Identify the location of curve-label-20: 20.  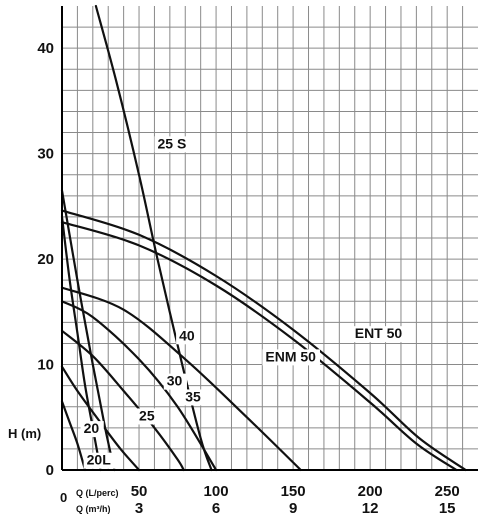
(92, 428).